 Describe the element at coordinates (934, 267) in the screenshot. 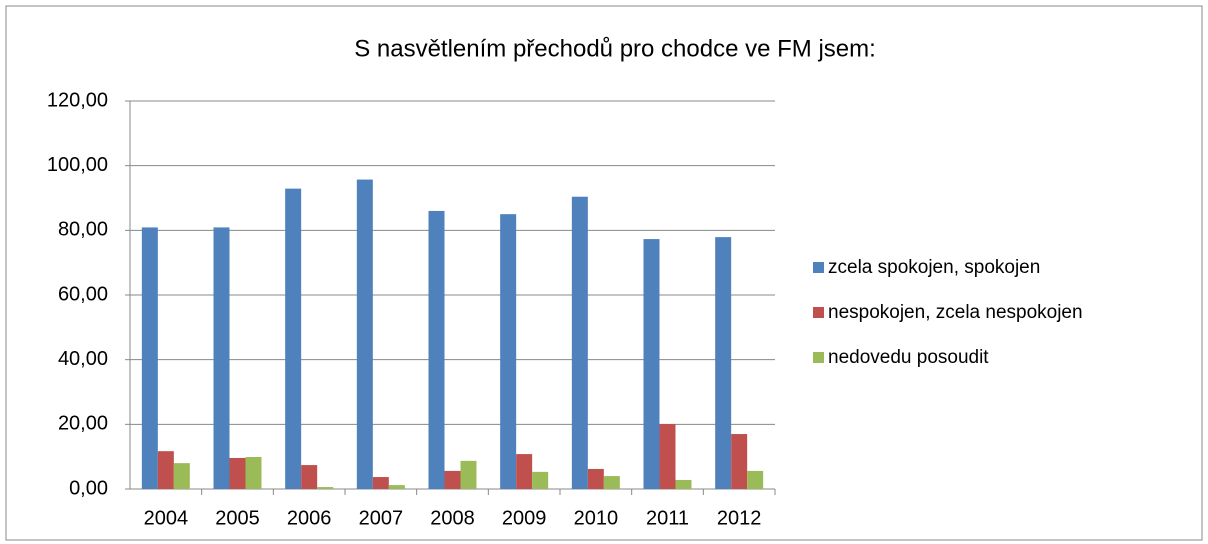

I see `legend-label: zcela spokojen, spokojen` at that location.